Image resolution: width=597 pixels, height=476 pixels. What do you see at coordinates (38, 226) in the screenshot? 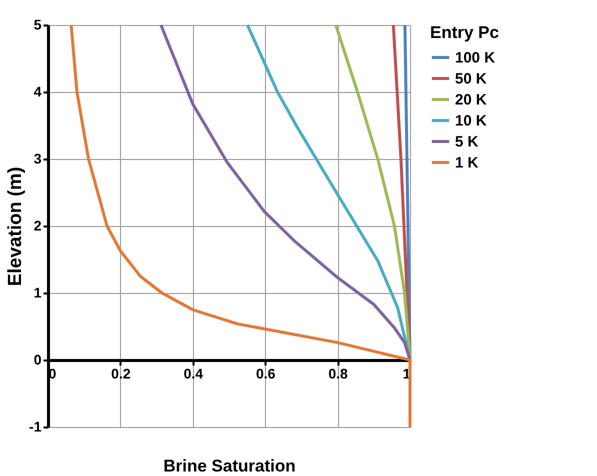
I see `y-tick-label: 2` at bounding box center [38, 226].